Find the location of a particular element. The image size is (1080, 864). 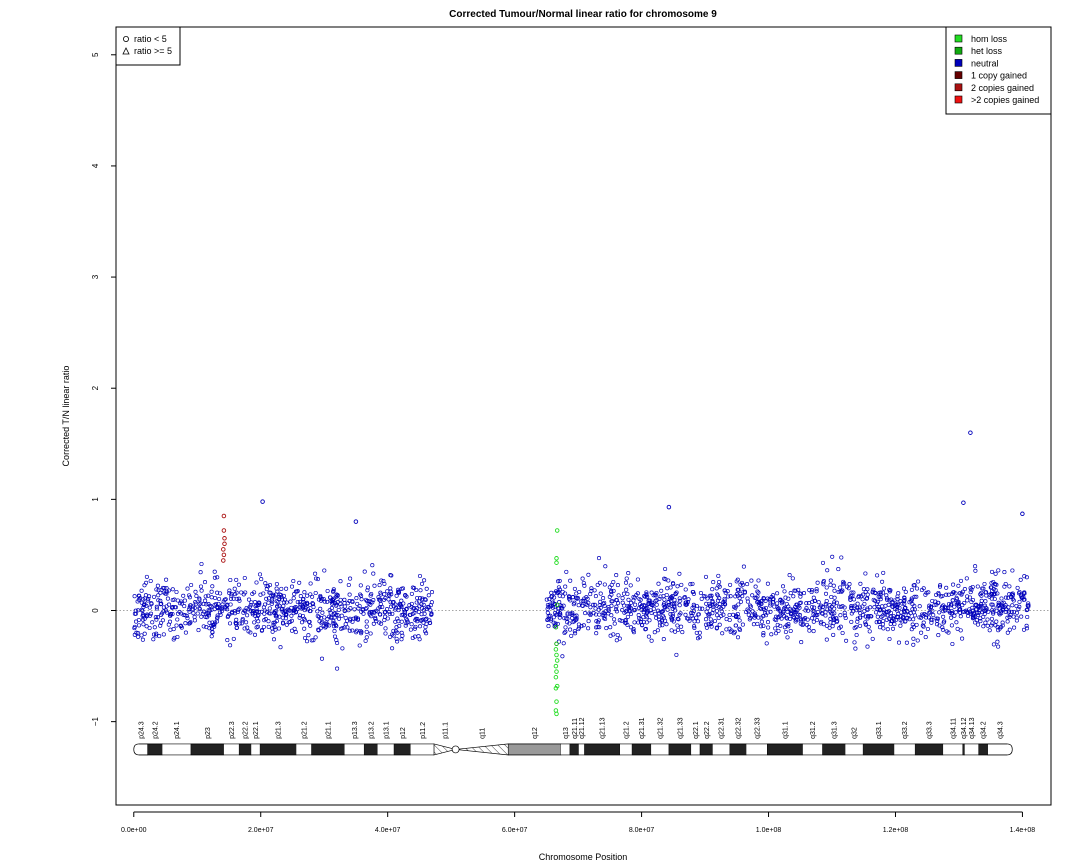

band-q34.12 is located at coordinates (963, 749).